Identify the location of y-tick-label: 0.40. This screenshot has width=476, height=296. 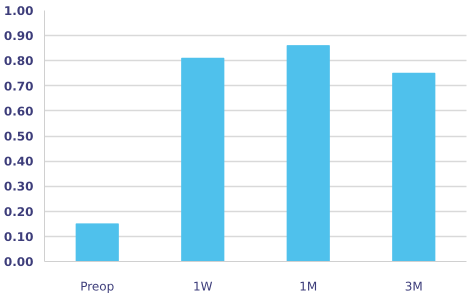
(19, 161).